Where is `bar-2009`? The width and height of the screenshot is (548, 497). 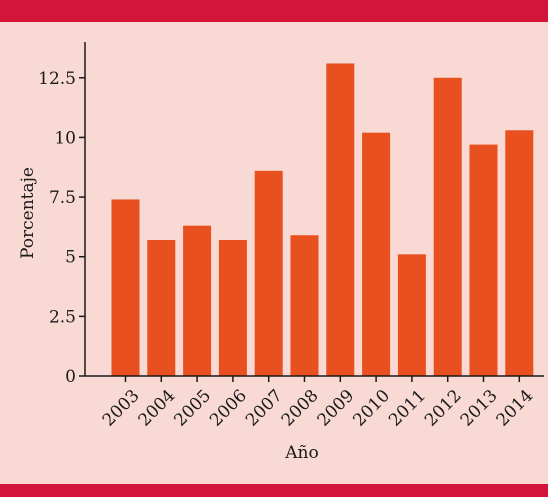 bar-2009 is located at coordinates (340, 219).